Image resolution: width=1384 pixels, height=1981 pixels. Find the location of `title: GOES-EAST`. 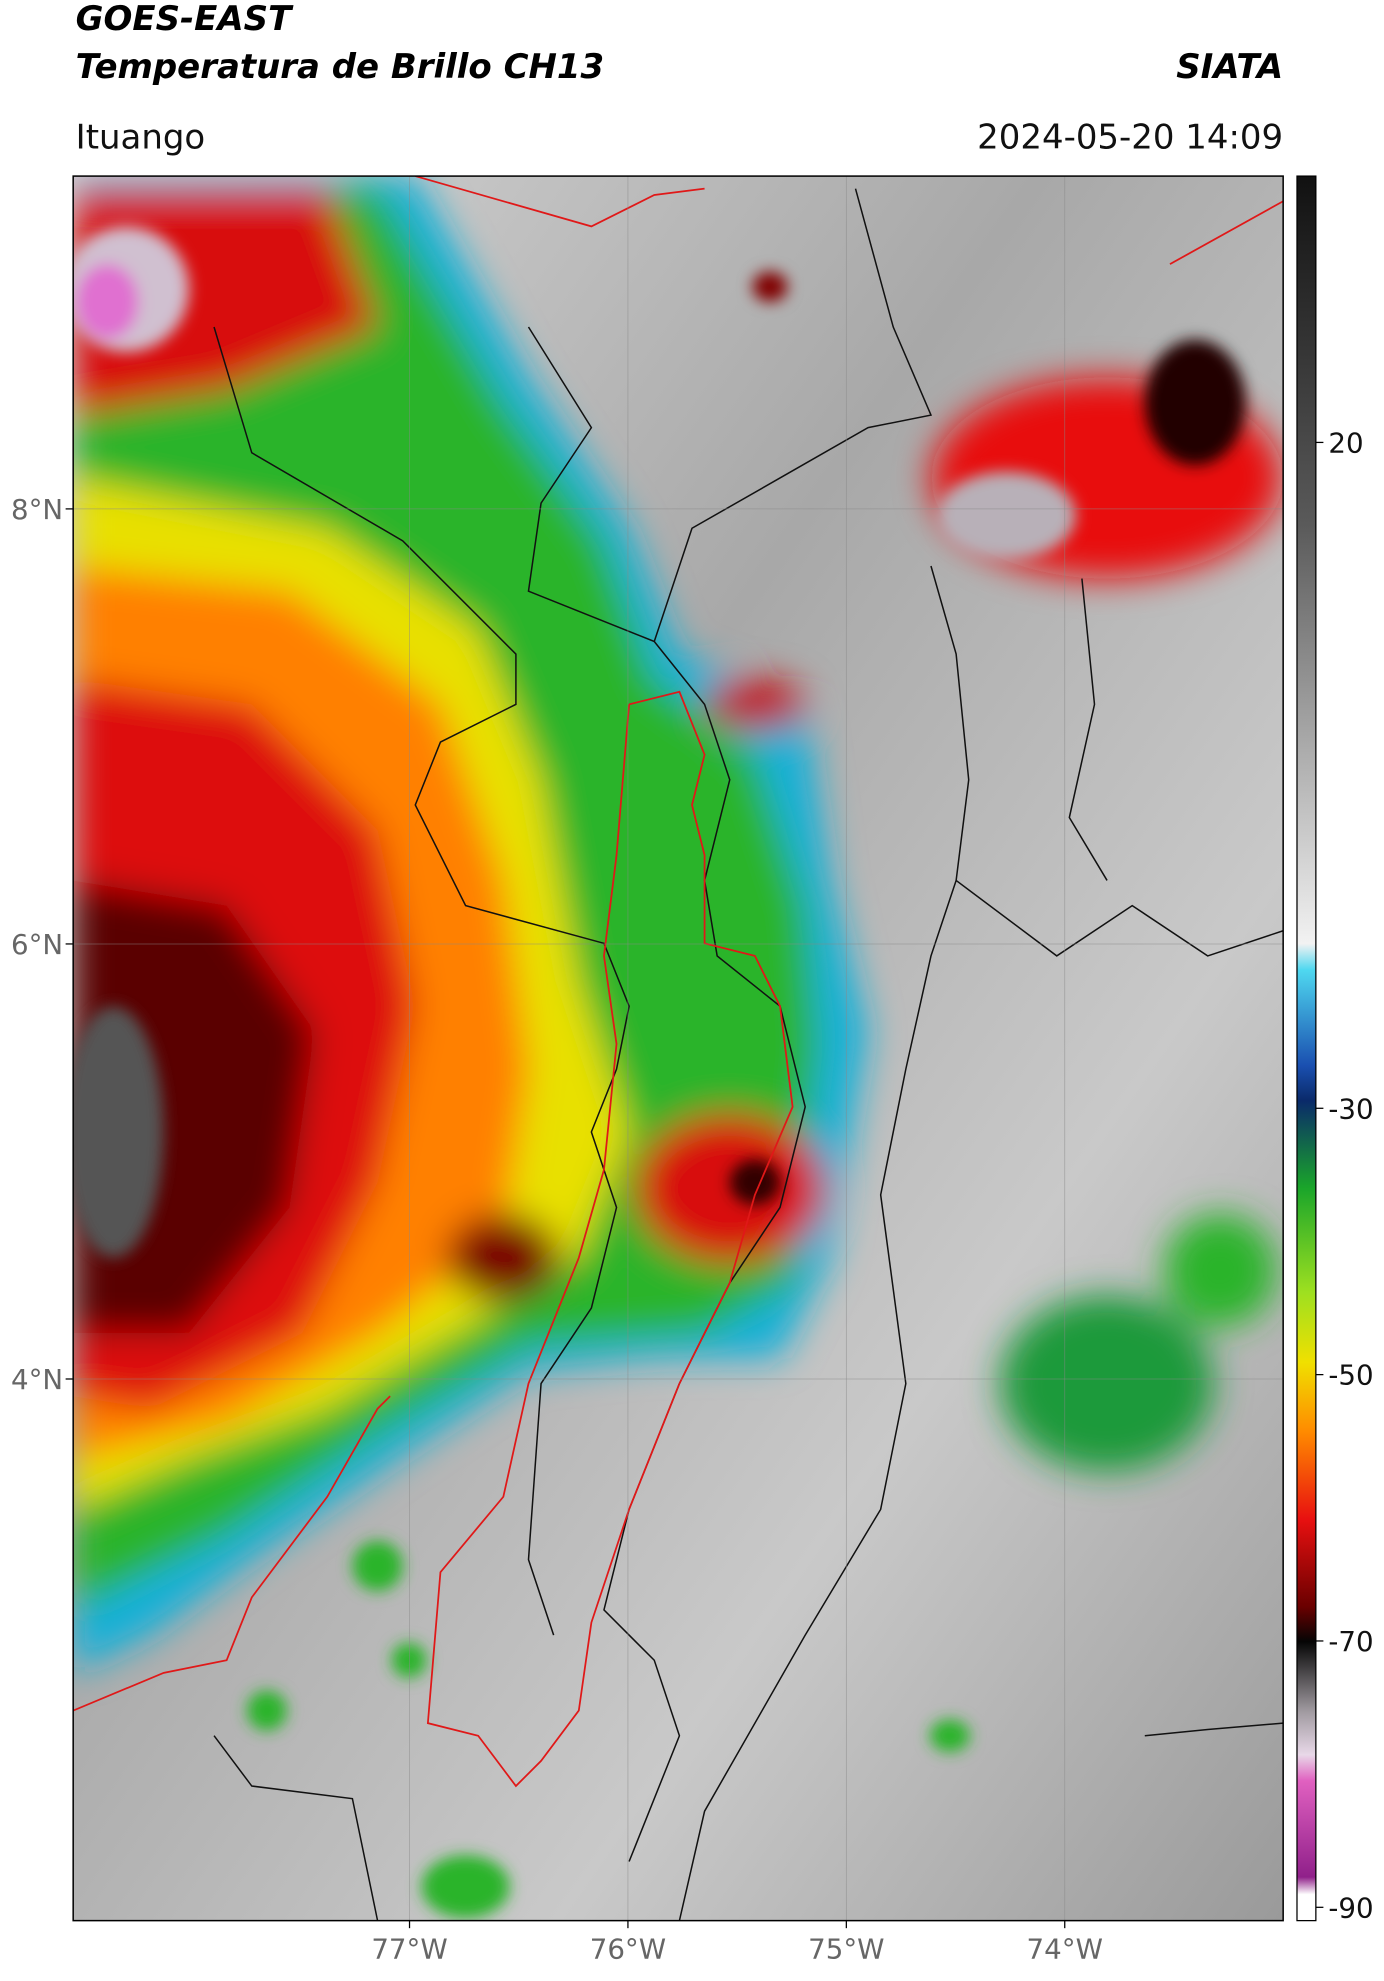

title: GOES-EAST is located at coordinates (185, 19).